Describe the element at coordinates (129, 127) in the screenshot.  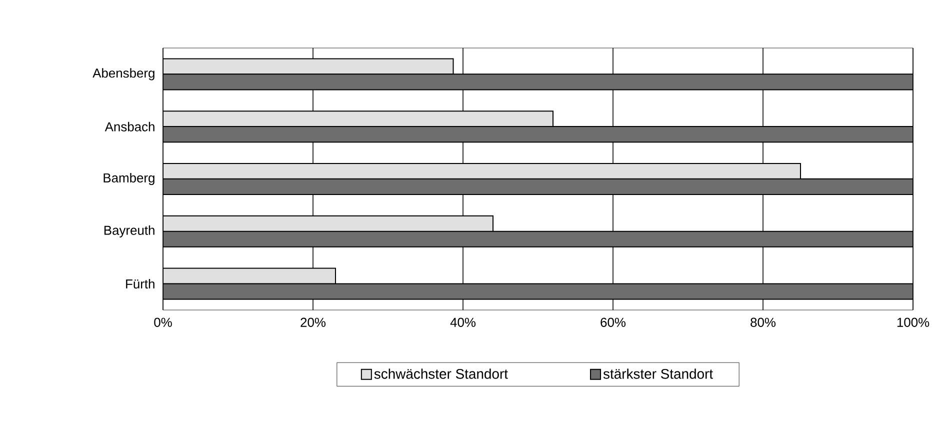
I see `y-tick-label: Ansbach` at that location.